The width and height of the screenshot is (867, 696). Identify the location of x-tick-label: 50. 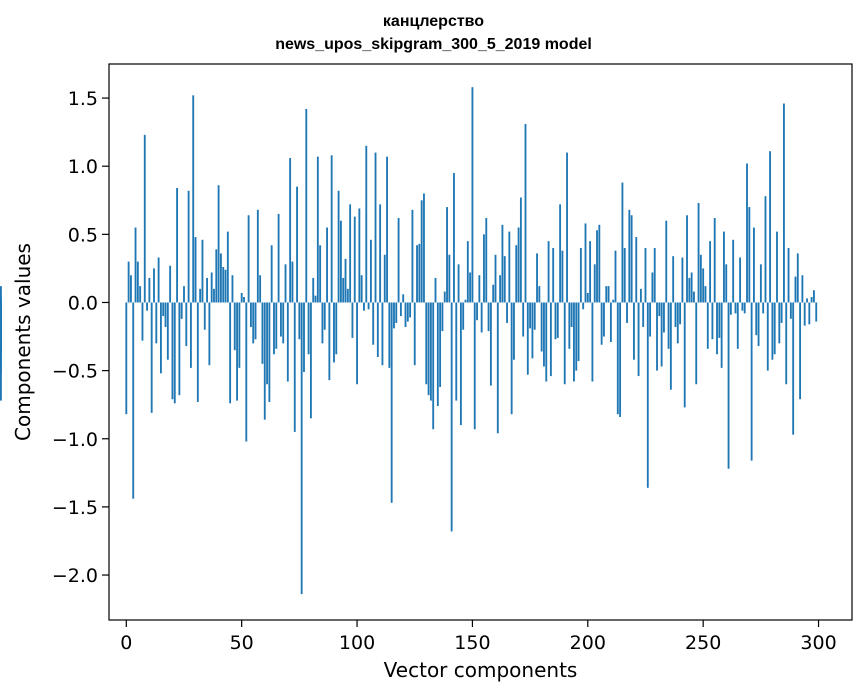
(242, 643).